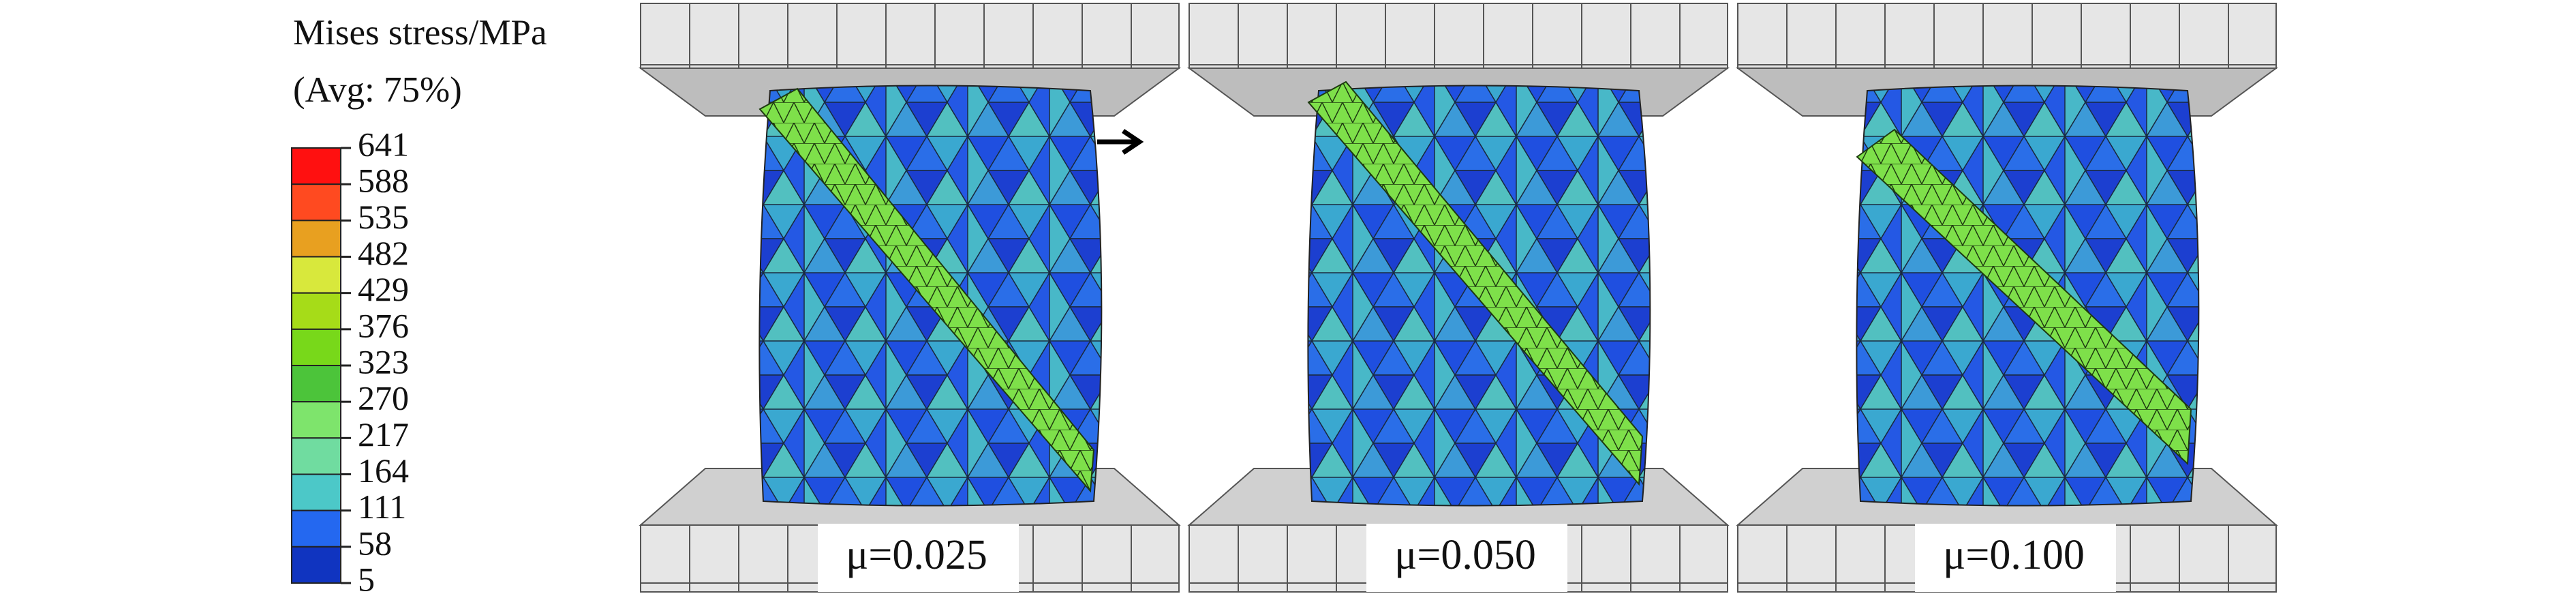 The width and height of the screenshot is (2576, 611). Describe the element at coordinates (384, 361) in the screenshot. I see `legend-tick-label: 323` at that location.